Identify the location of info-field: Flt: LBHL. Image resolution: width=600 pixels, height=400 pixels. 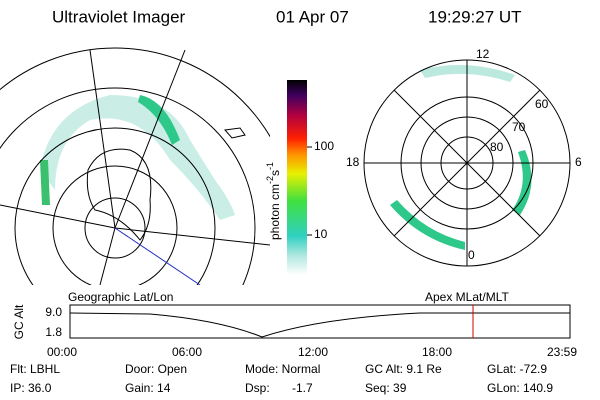
(35, 369).